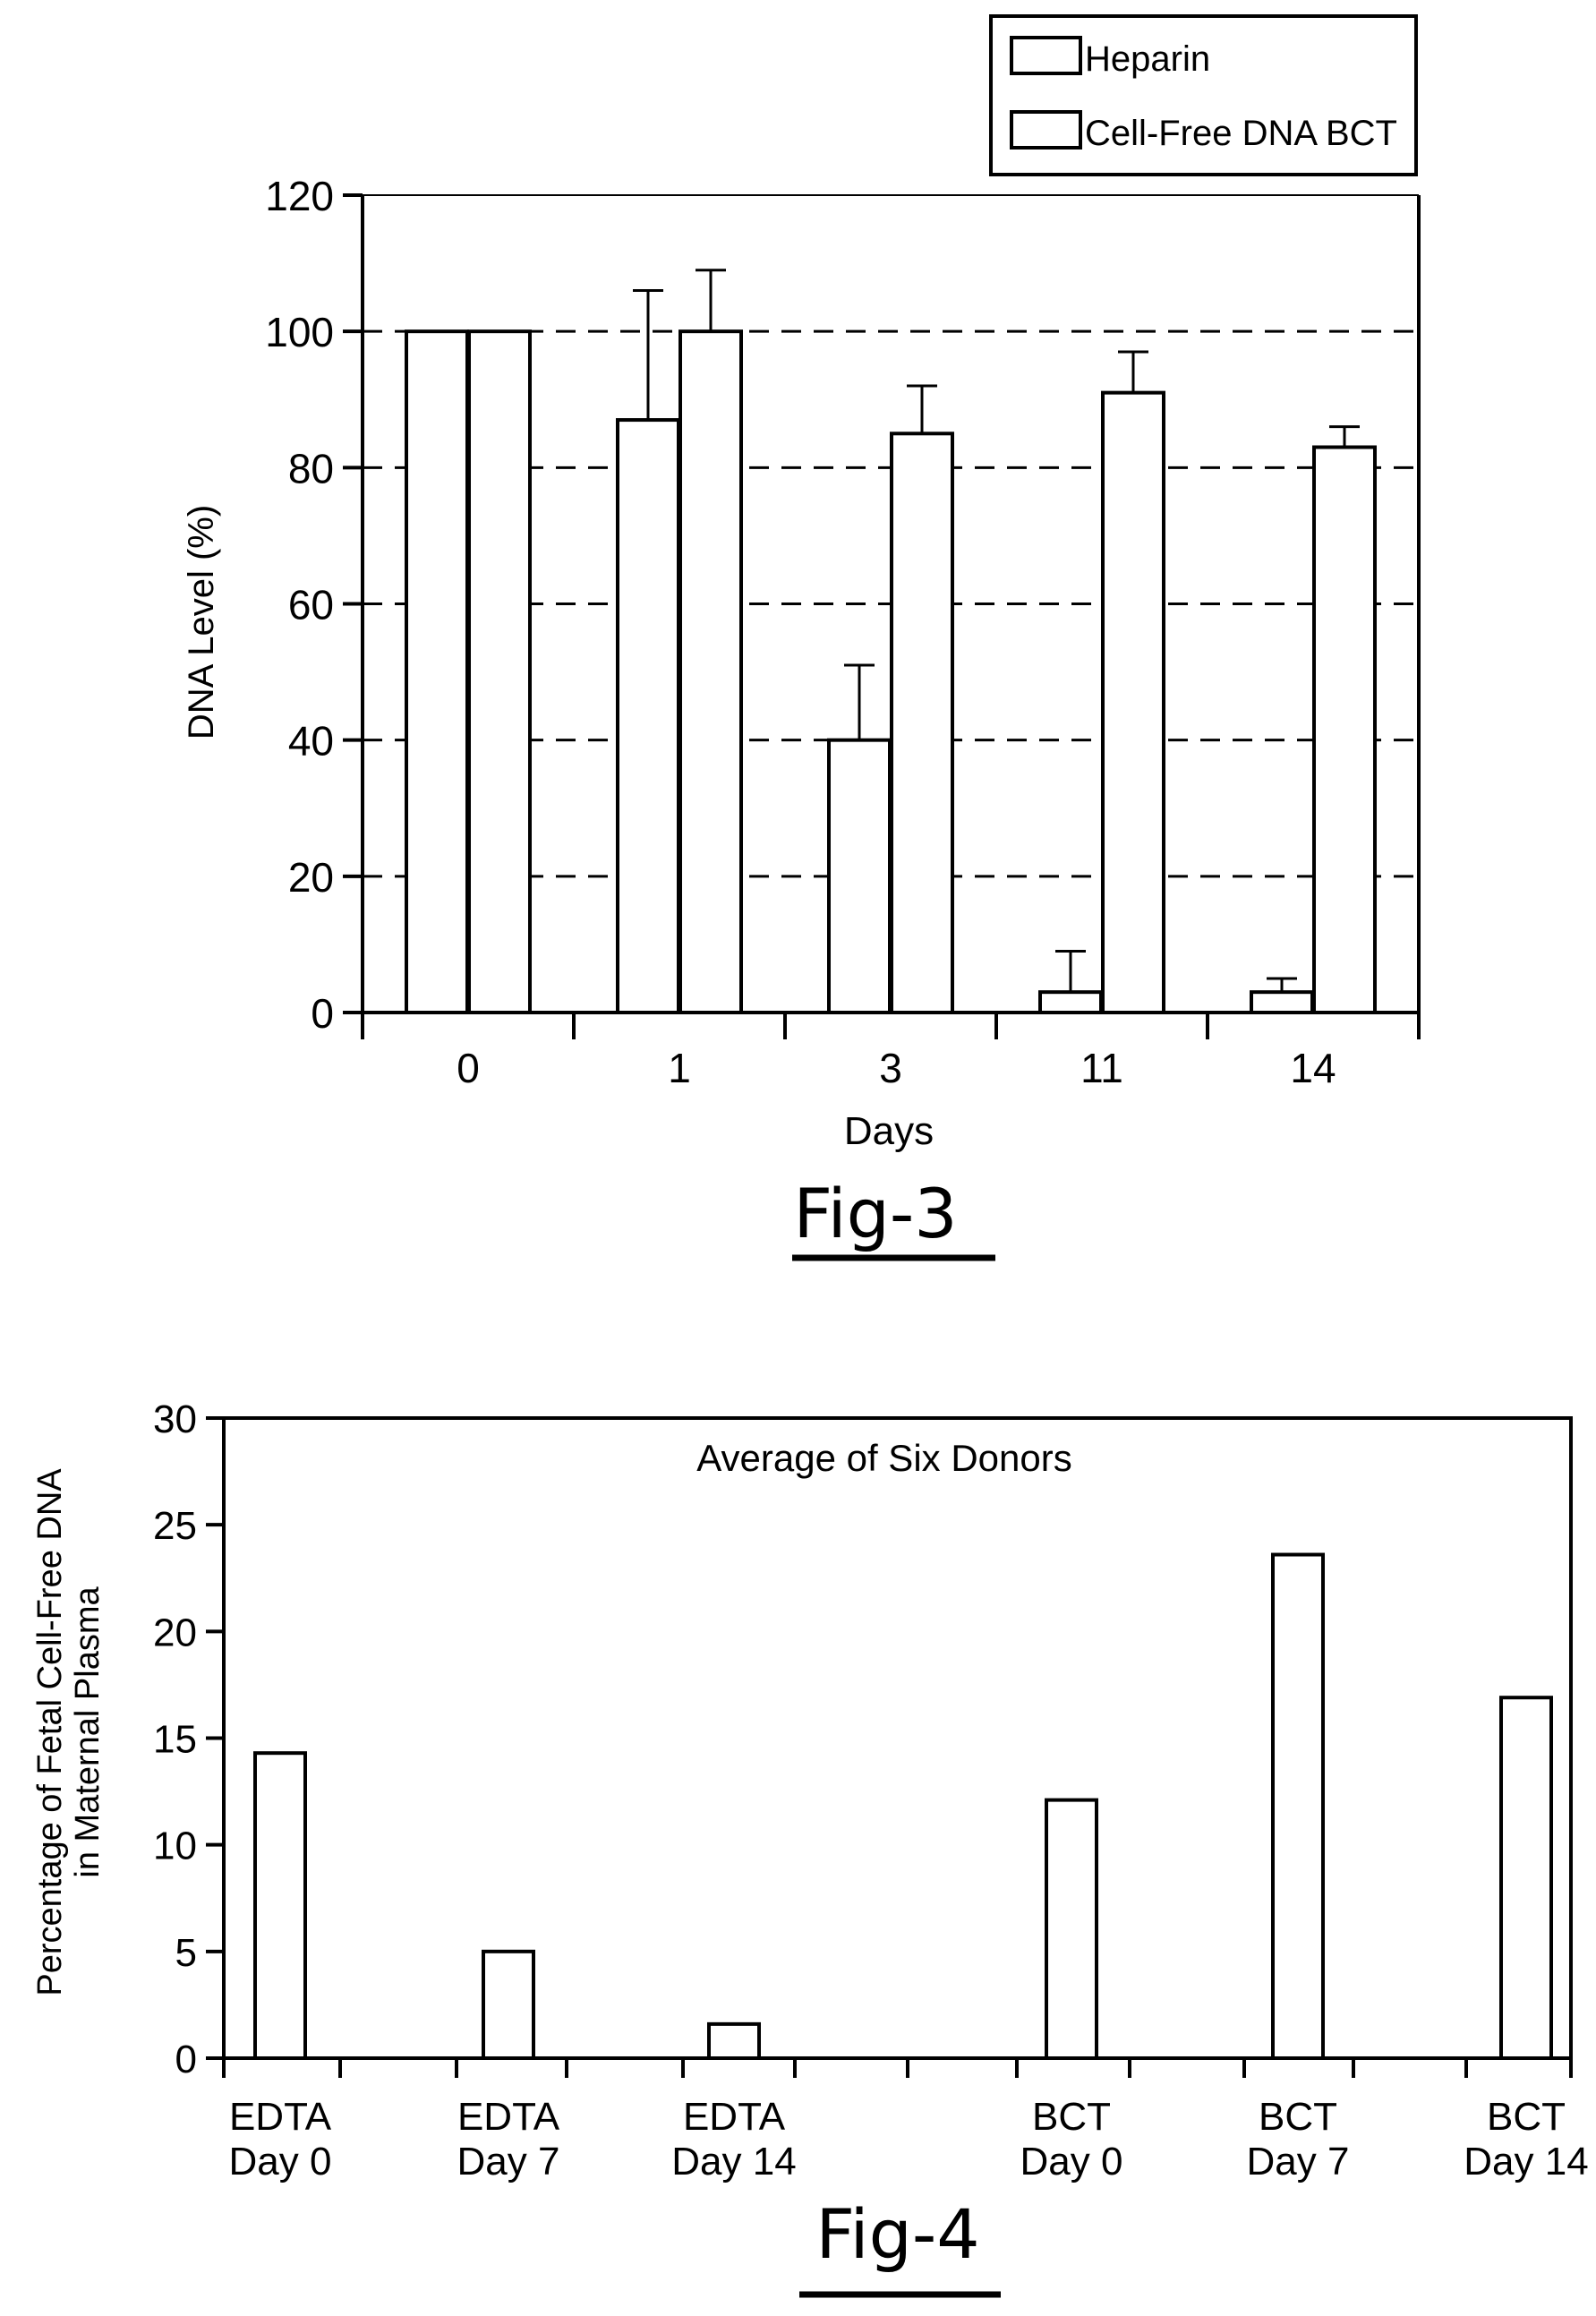  I want to click on fig3-y-axis-label: DNA Level (%), so click(201, 622).